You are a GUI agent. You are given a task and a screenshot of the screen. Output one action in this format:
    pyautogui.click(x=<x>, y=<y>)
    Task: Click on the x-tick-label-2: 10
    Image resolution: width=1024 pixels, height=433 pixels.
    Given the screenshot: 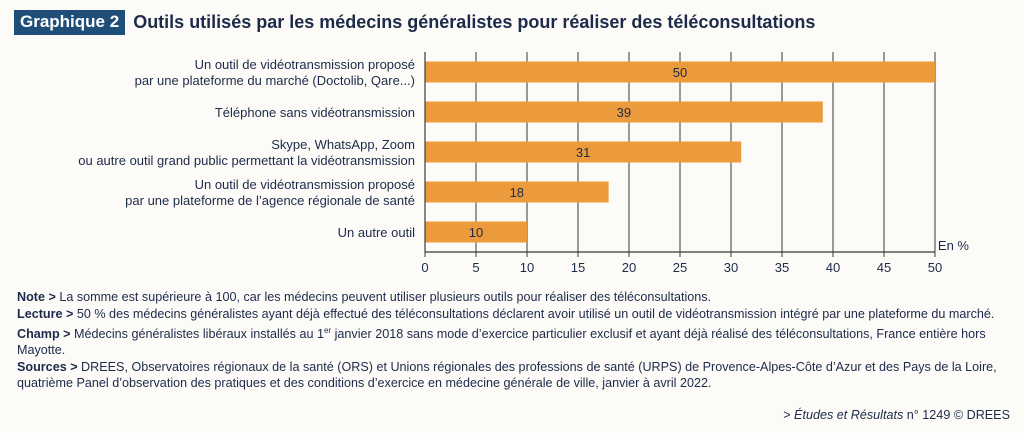 What is the action you would take?
    pyautogui.click(x=527, y=267)
    